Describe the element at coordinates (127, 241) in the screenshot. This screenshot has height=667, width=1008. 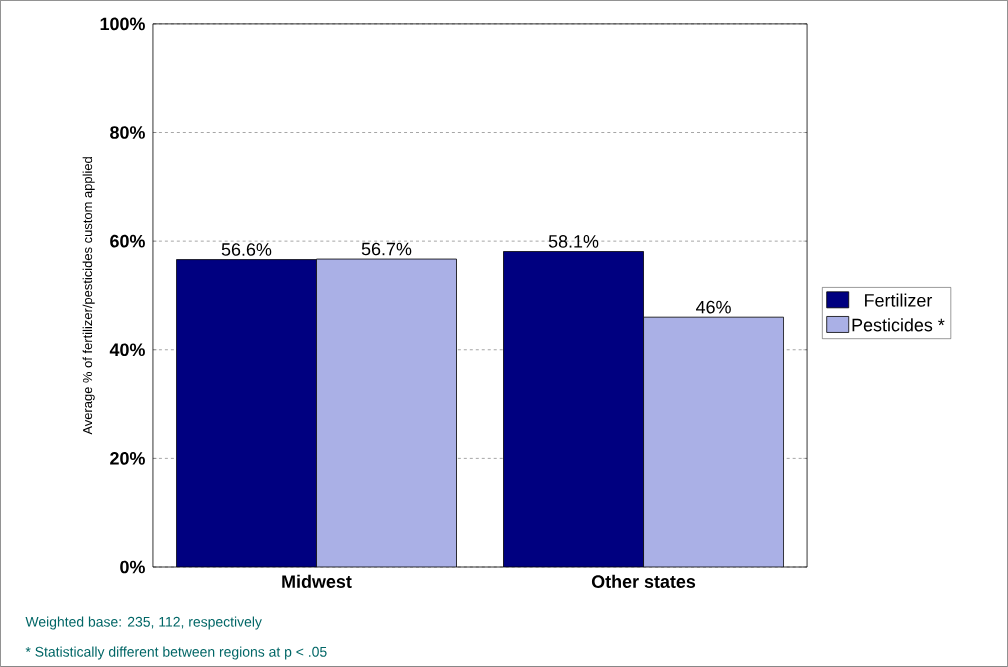
I see `y-tick-label: 60%` at that location.